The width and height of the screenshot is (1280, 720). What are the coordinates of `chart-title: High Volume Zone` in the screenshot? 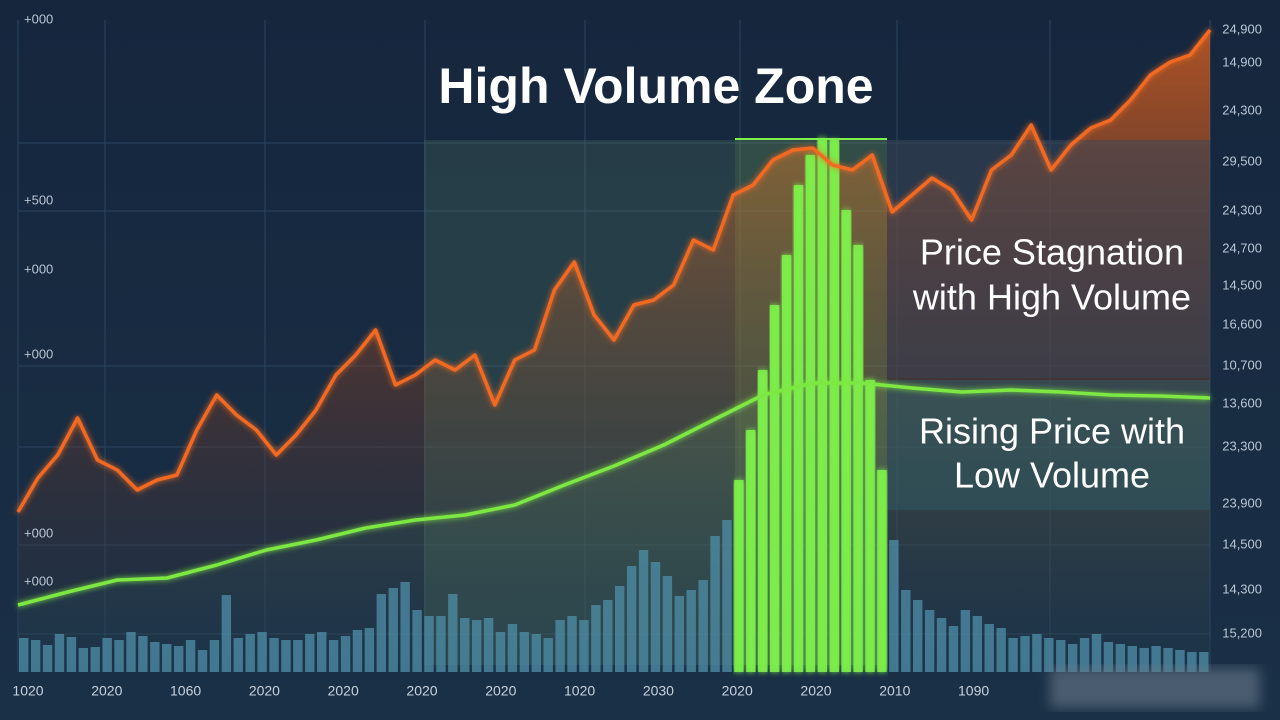 It's located at (655, 86).